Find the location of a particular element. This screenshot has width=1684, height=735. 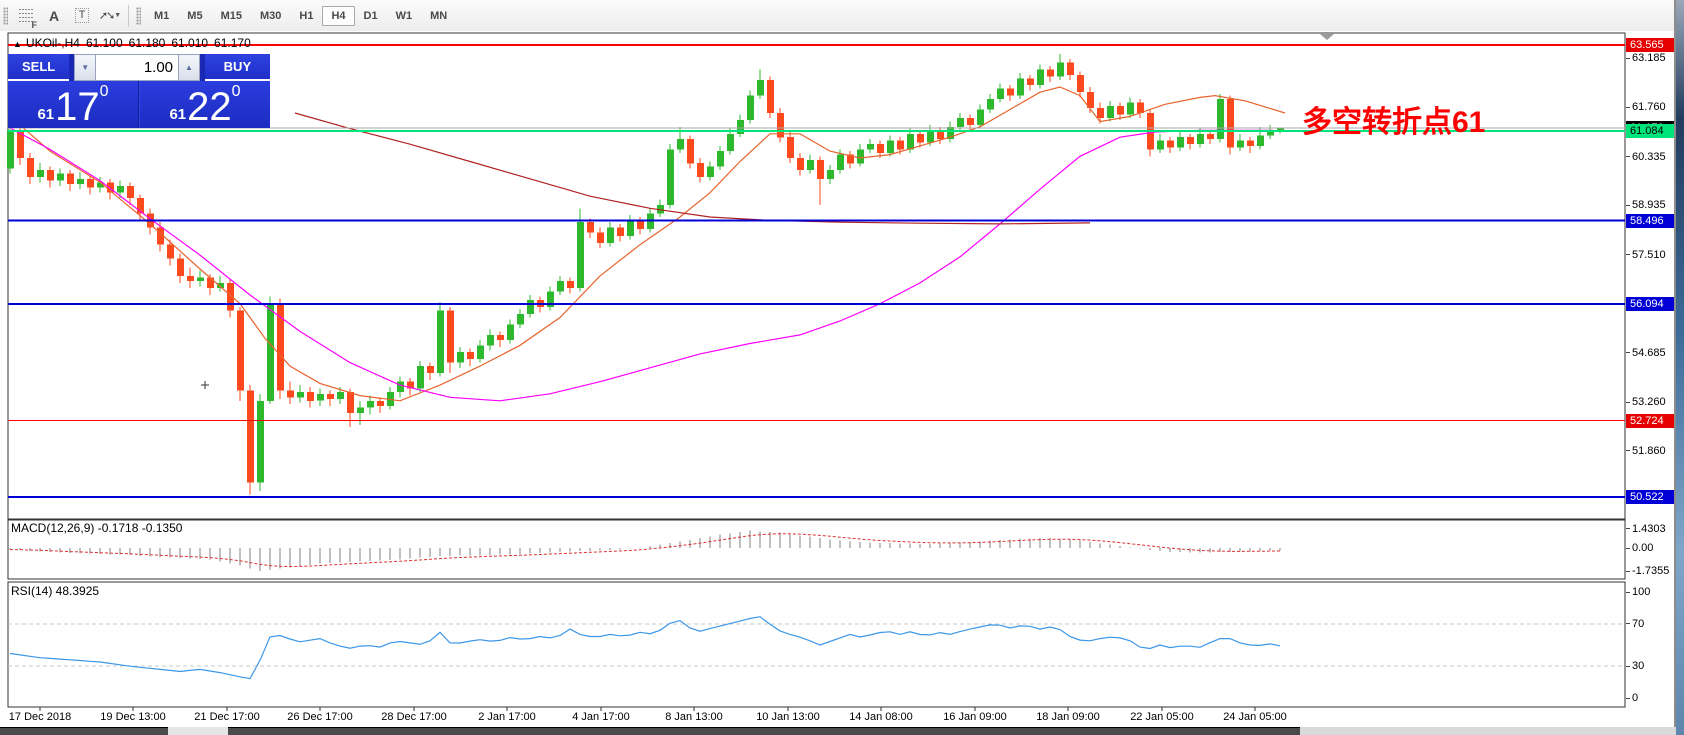

buy-price-button: 61 22 0 is located at coordinates (204, 104).